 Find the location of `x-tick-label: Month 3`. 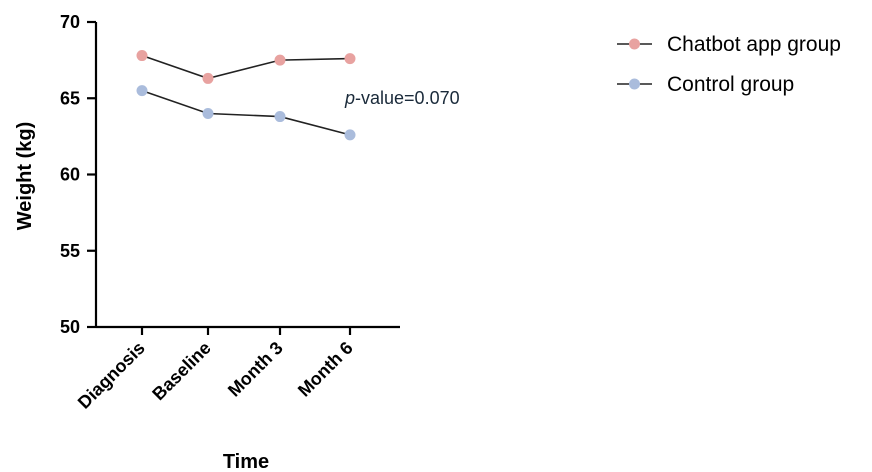

x-tick-label: Month 3 is located at coordinates (255, 369).